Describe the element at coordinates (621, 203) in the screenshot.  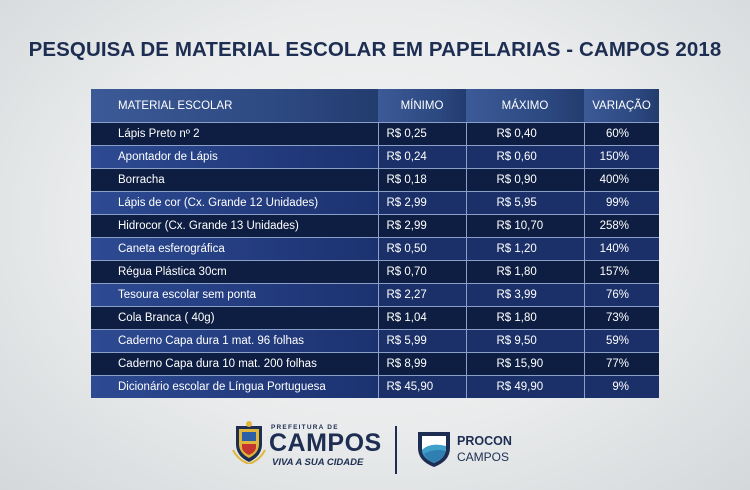
I see `cell-variacao: 99%` at that location.